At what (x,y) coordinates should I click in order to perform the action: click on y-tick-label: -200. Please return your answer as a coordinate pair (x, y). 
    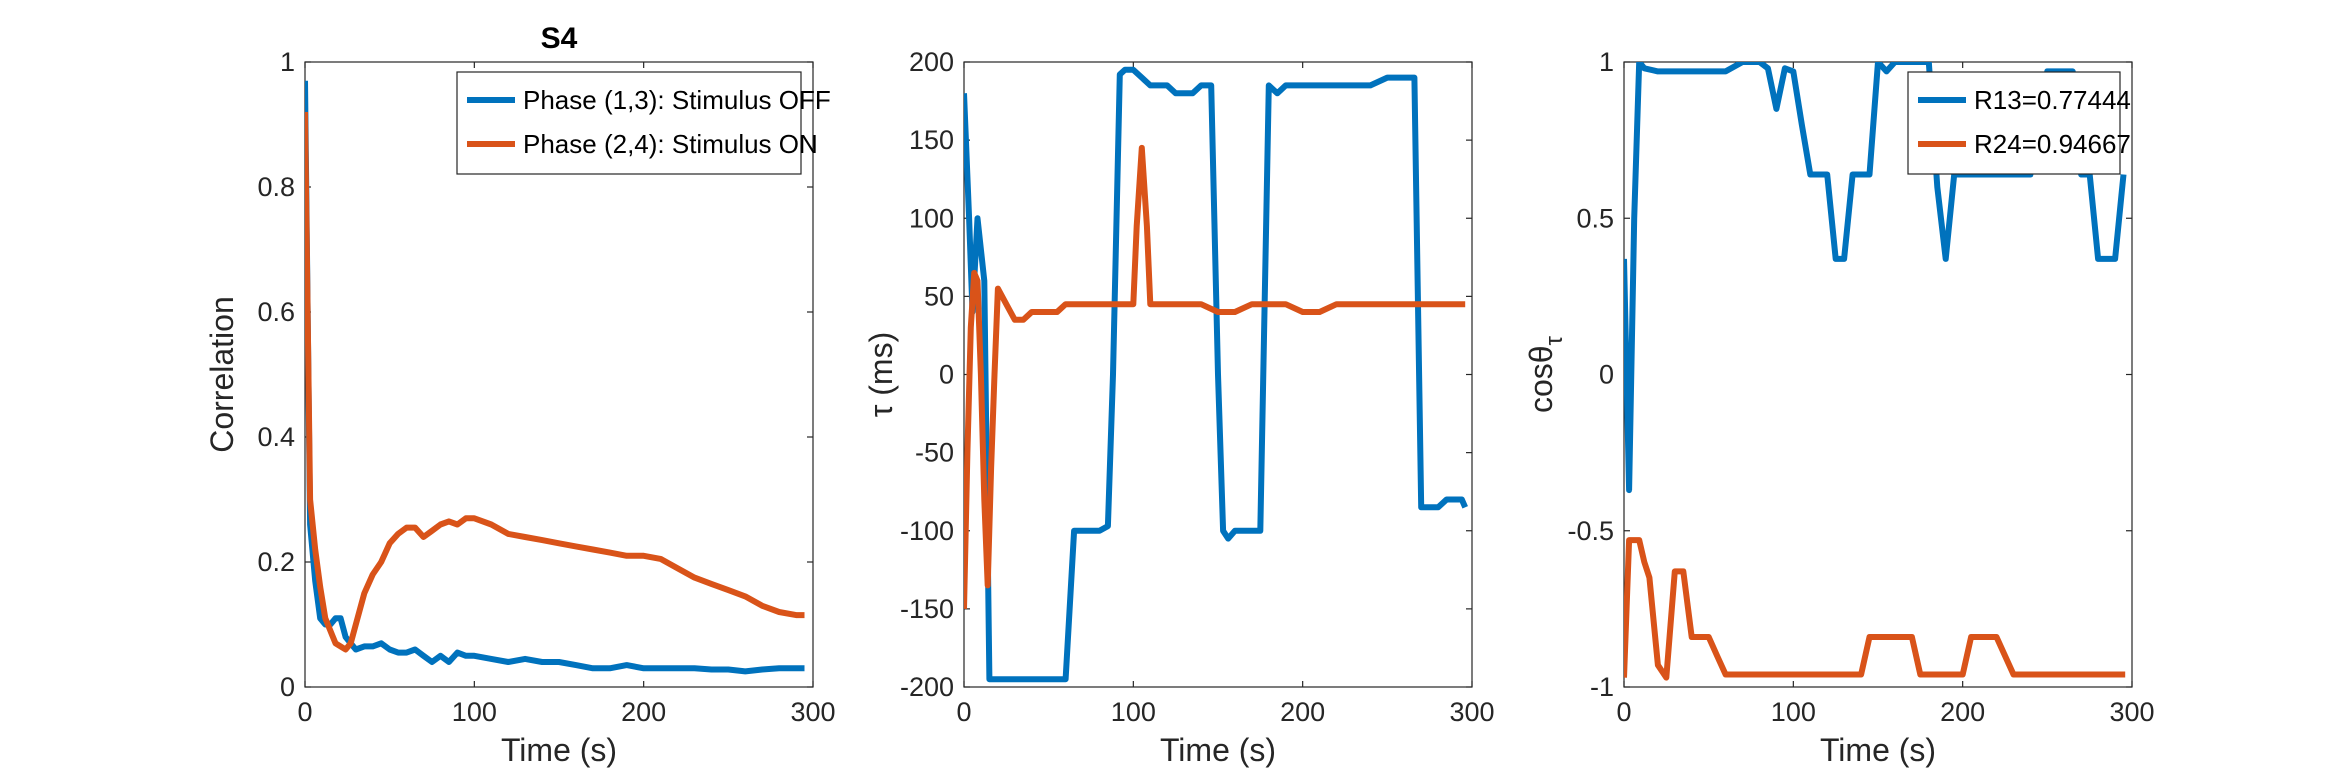
    Looking at the image, I should click on (927, 687).